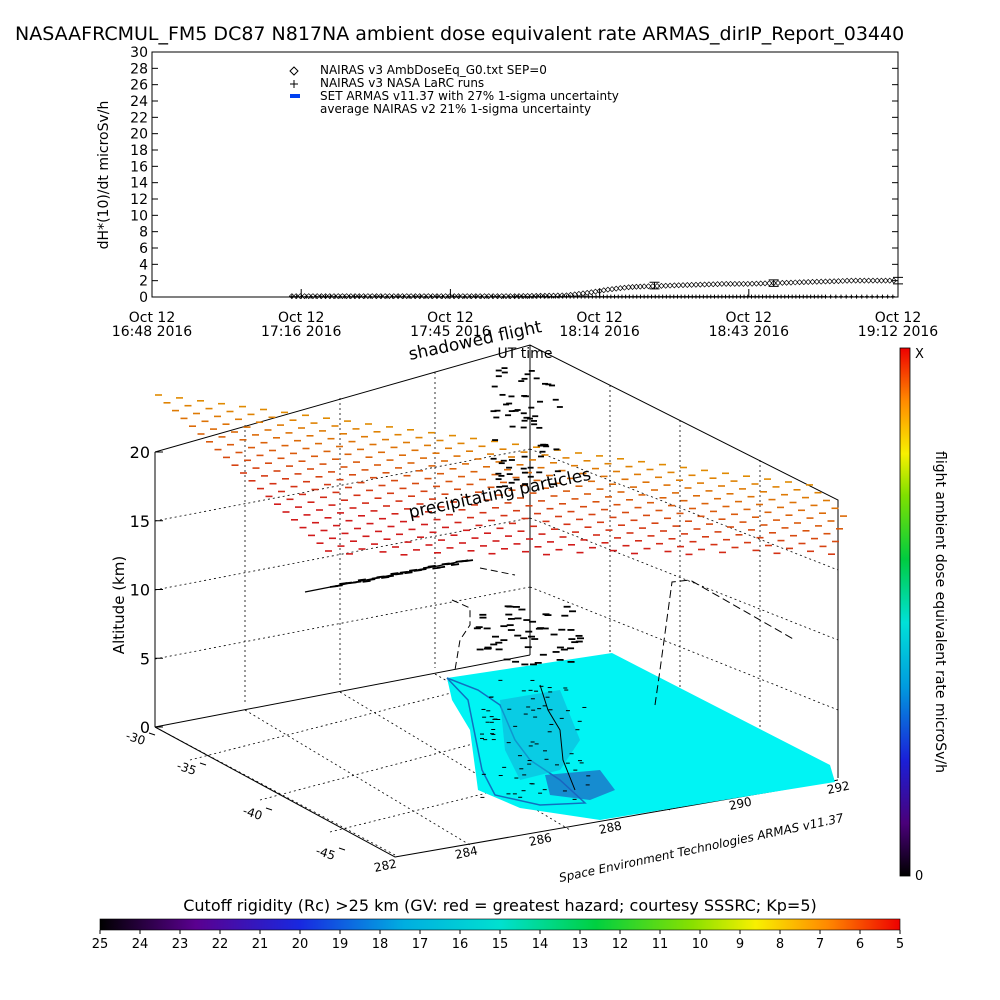  I want to click on flight-dose-markers, so click(460, 583).